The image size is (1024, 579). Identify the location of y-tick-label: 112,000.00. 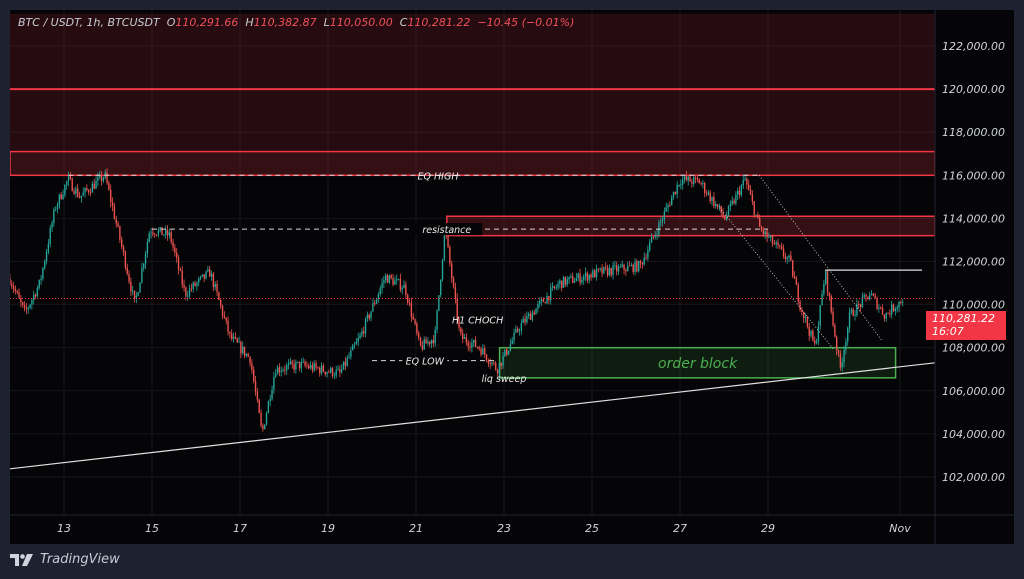
(973, 262).